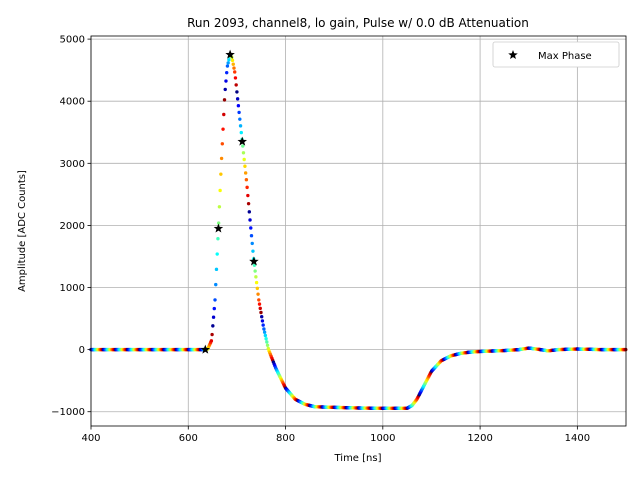  Describe the element at coordinates (357, 458) in the screenshot. I see `x-axis-label: Time [ns]` at that location.